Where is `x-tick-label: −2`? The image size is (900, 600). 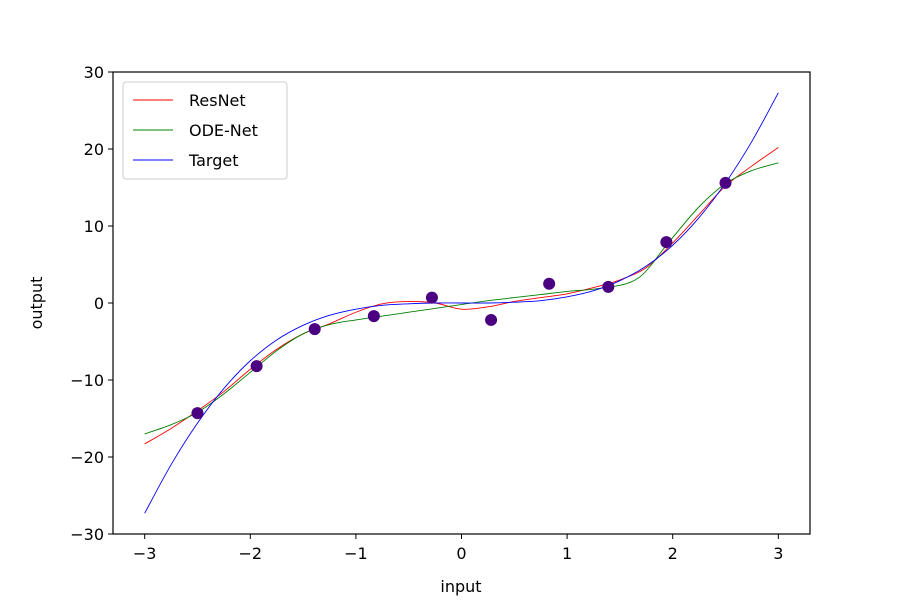
x-tick-label: −2 is located at coordinates (250, 553).